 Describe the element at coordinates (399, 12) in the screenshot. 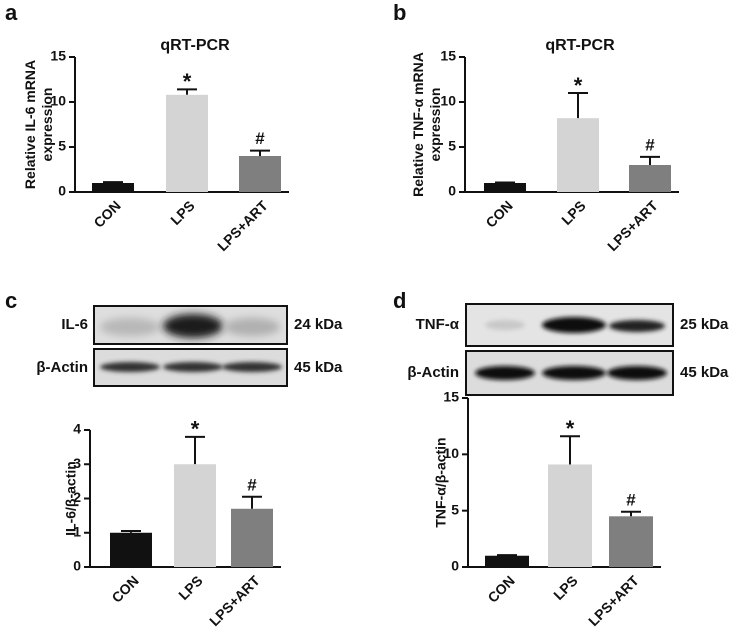

I see `panel-letter: b` at that location.